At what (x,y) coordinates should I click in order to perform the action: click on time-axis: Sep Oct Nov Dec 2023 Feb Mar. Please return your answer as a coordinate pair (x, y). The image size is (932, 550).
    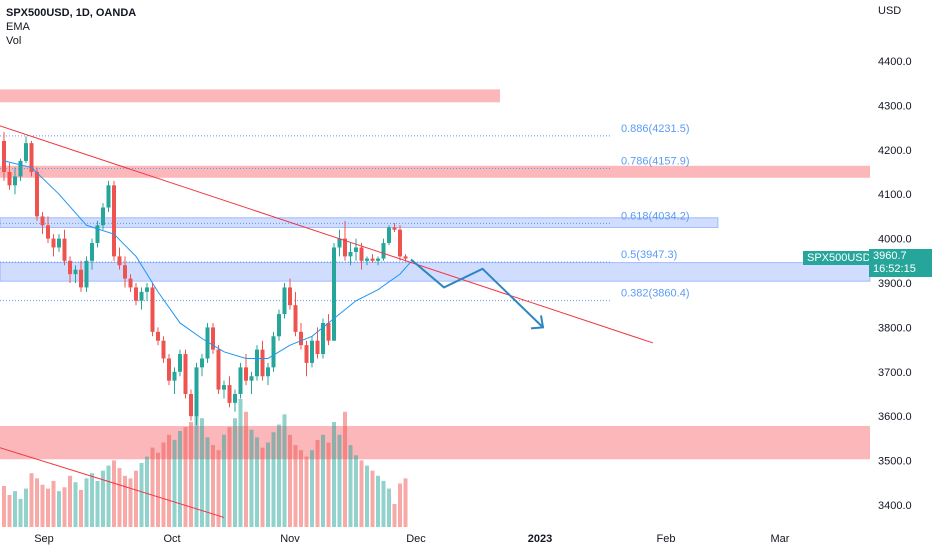
    Looking at the image, I should click on (412, 539).